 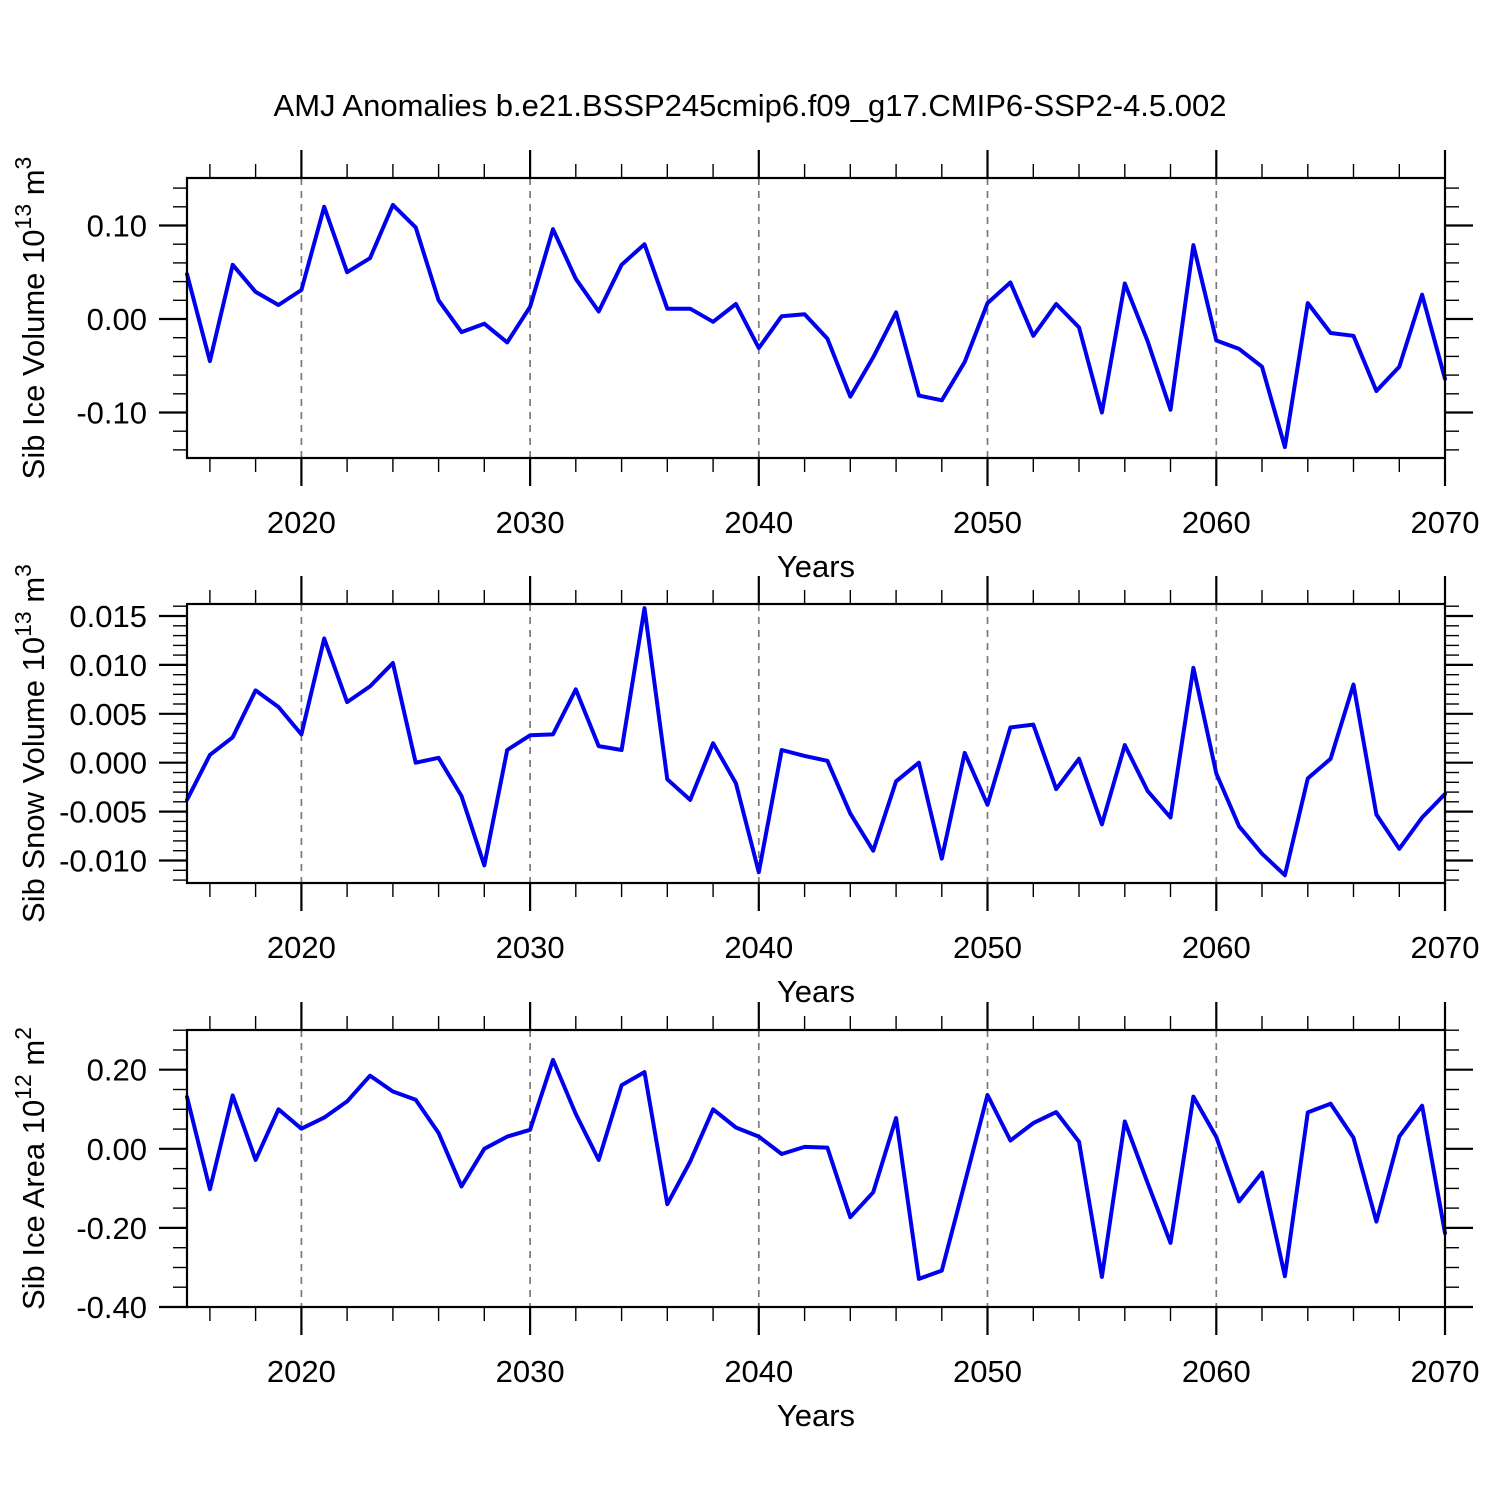 What do you see at coordinates (33, 780) in the screenshot?
I see `y-axis-title-text: Sib Snow Volume 10` at bounding box center [33, 780].